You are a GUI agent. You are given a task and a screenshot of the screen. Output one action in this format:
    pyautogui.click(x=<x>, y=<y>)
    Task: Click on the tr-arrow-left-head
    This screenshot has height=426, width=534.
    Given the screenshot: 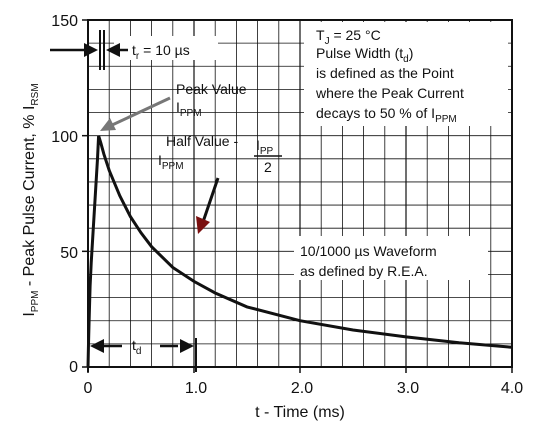 What is the action you would take?
    pyautogui.click(x=91, y=50)
    